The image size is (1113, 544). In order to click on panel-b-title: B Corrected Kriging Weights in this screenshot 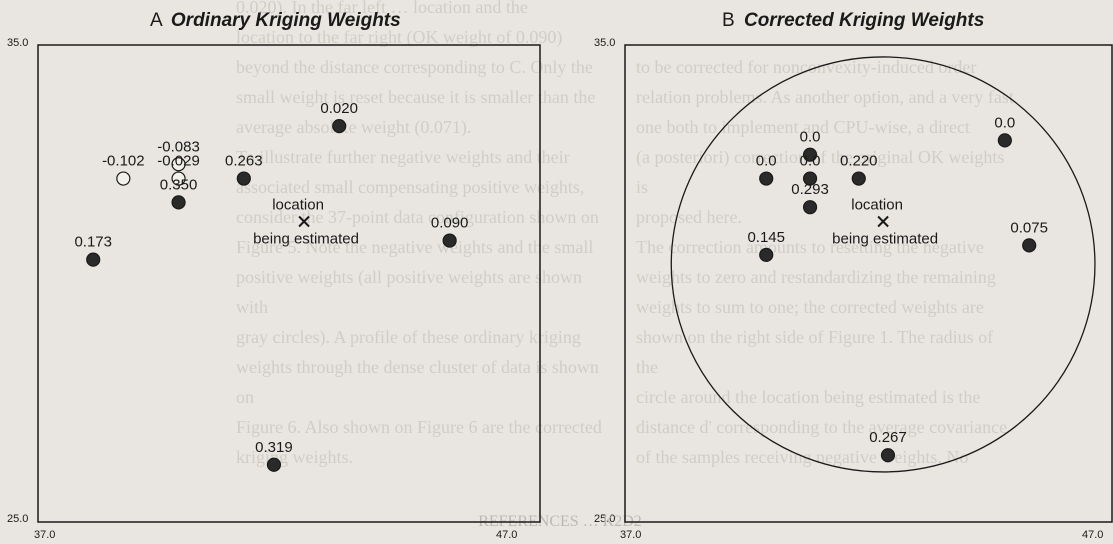, I will do `click(853, 21)`.